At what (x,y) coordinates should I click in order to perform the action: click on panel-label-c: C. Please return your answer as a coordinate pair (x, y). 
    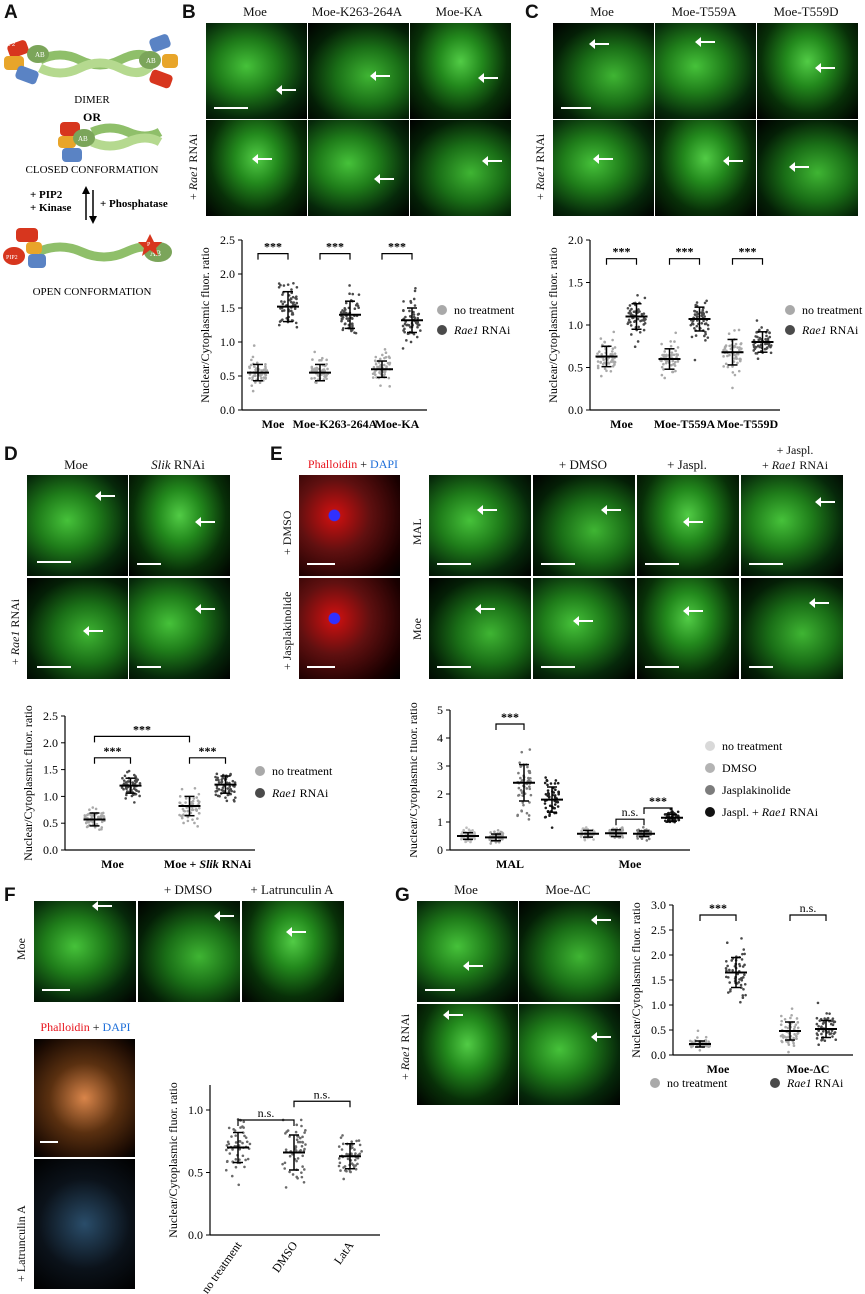
    Looking at the image, I should click on (532, 12).